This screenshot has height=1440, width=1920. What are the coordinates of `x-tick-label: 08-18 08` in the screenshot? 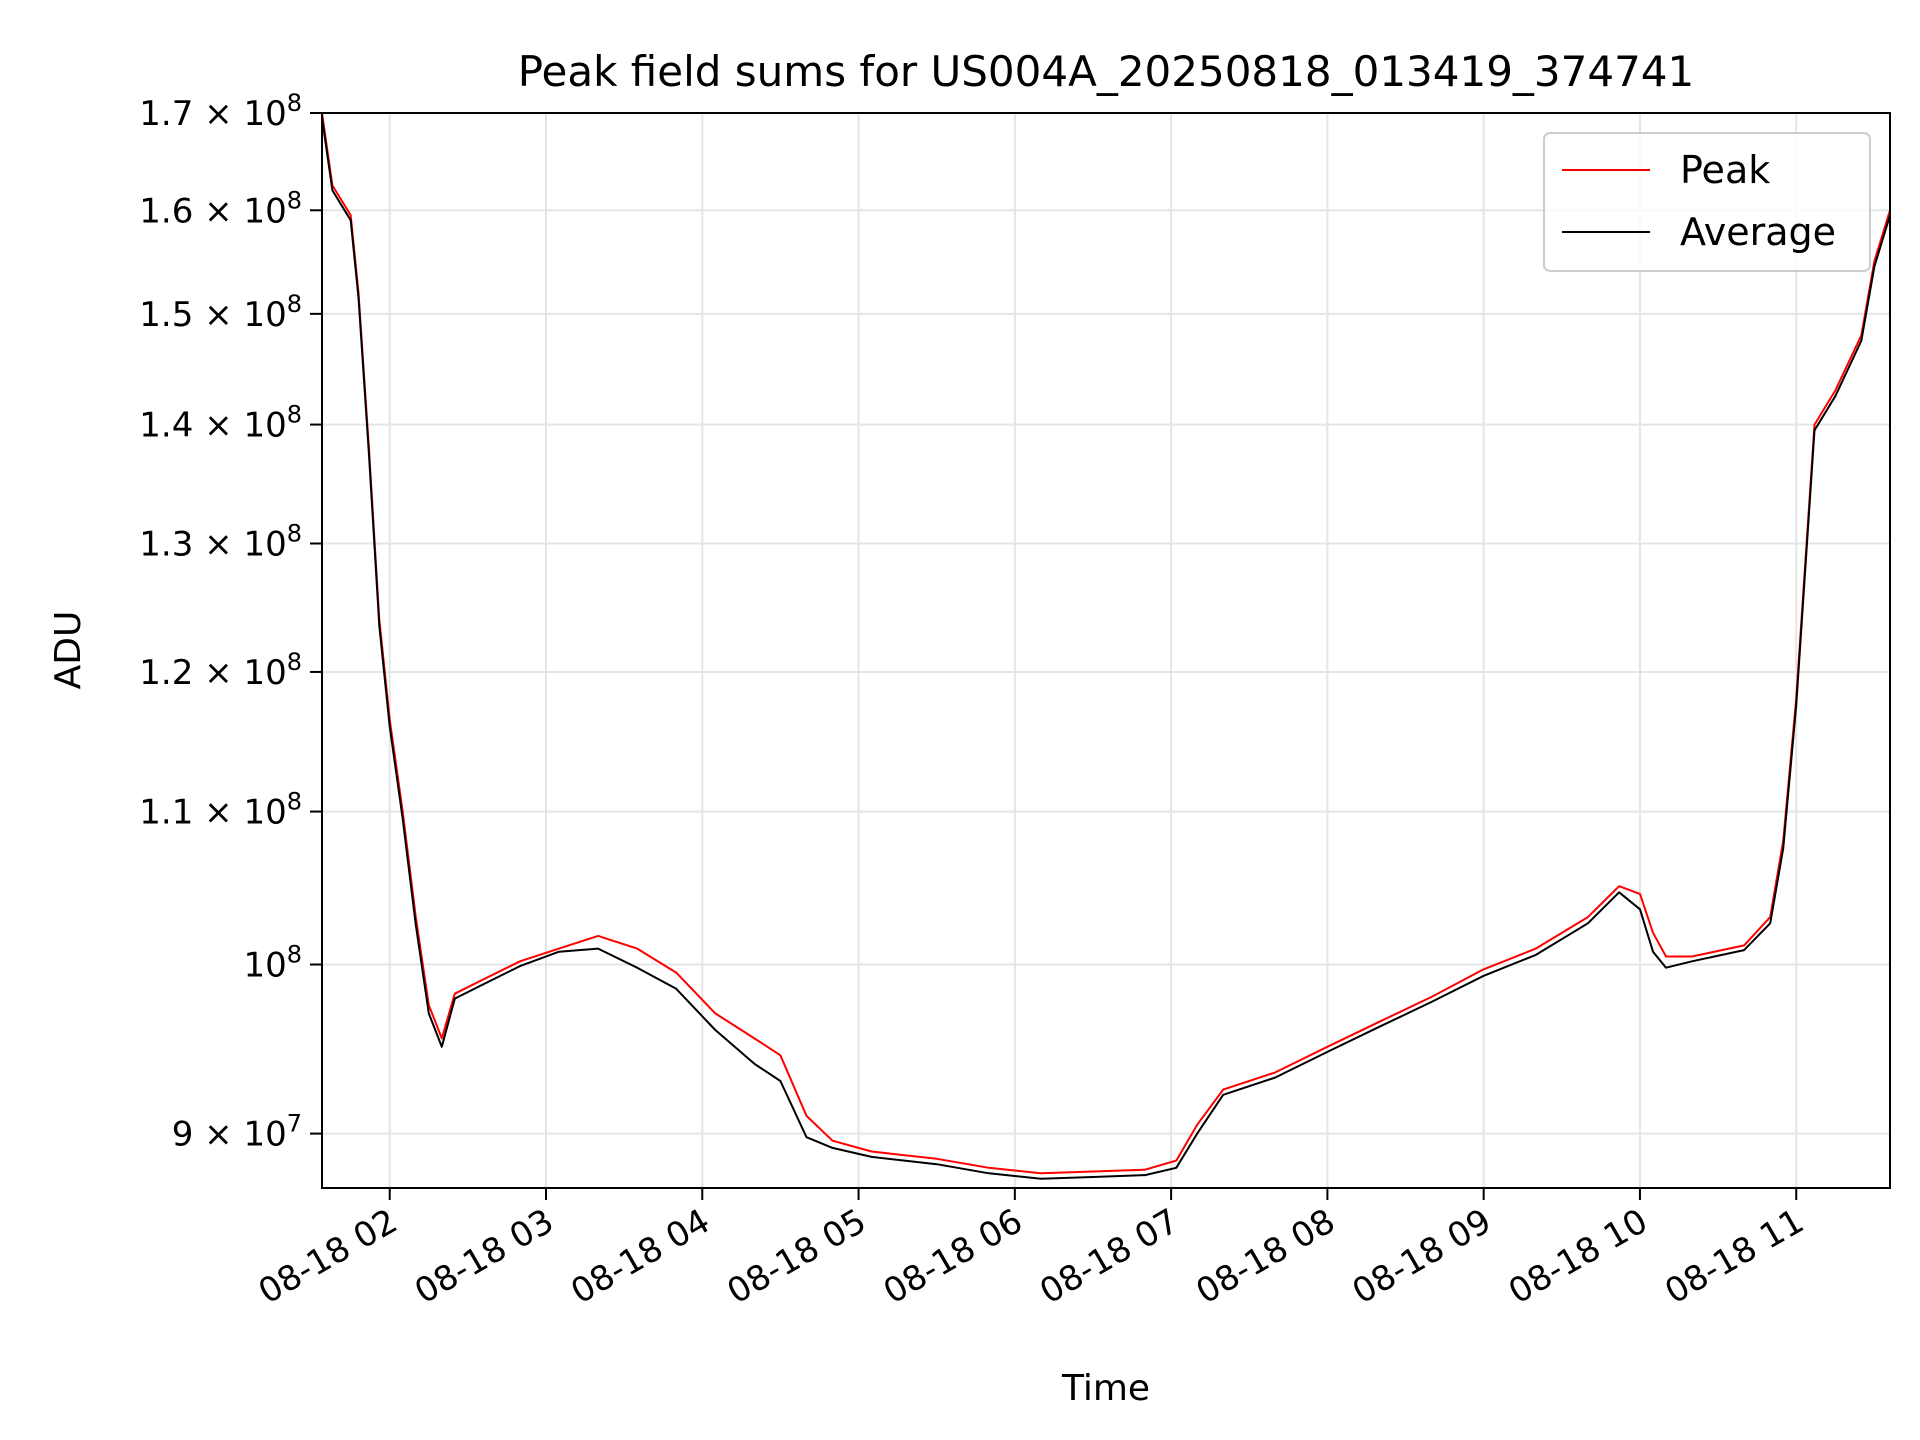 It's located at (1266, 1256).